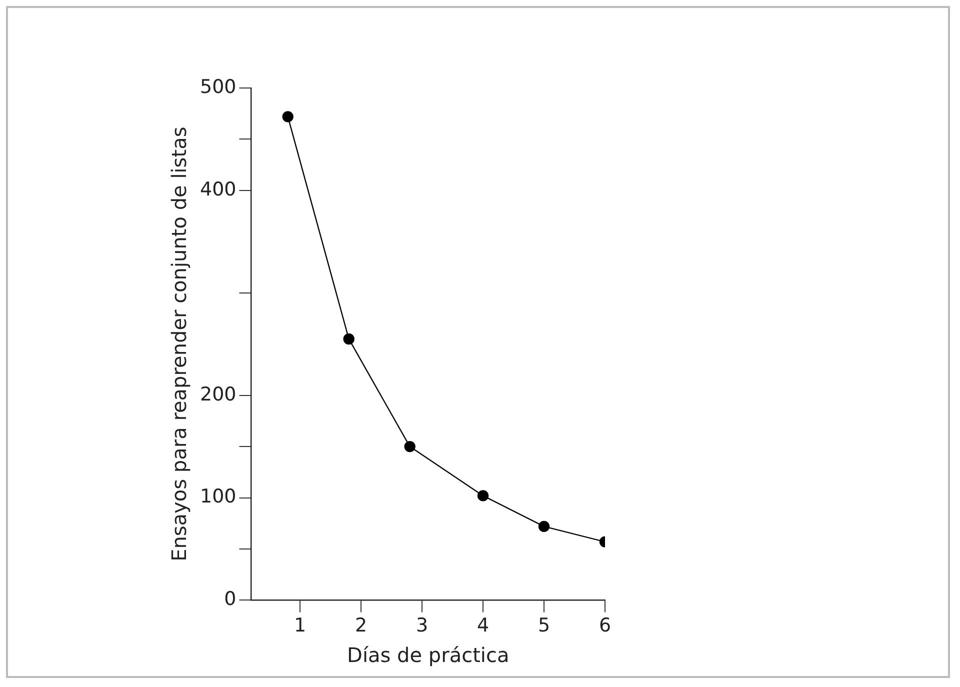 Image resolution: width=960 pixels, height=687 pixels. What do you see at coordinates (218, 394) in the screenshot?
I see `y-tick-label: 200` at bounding box center [218, 394].